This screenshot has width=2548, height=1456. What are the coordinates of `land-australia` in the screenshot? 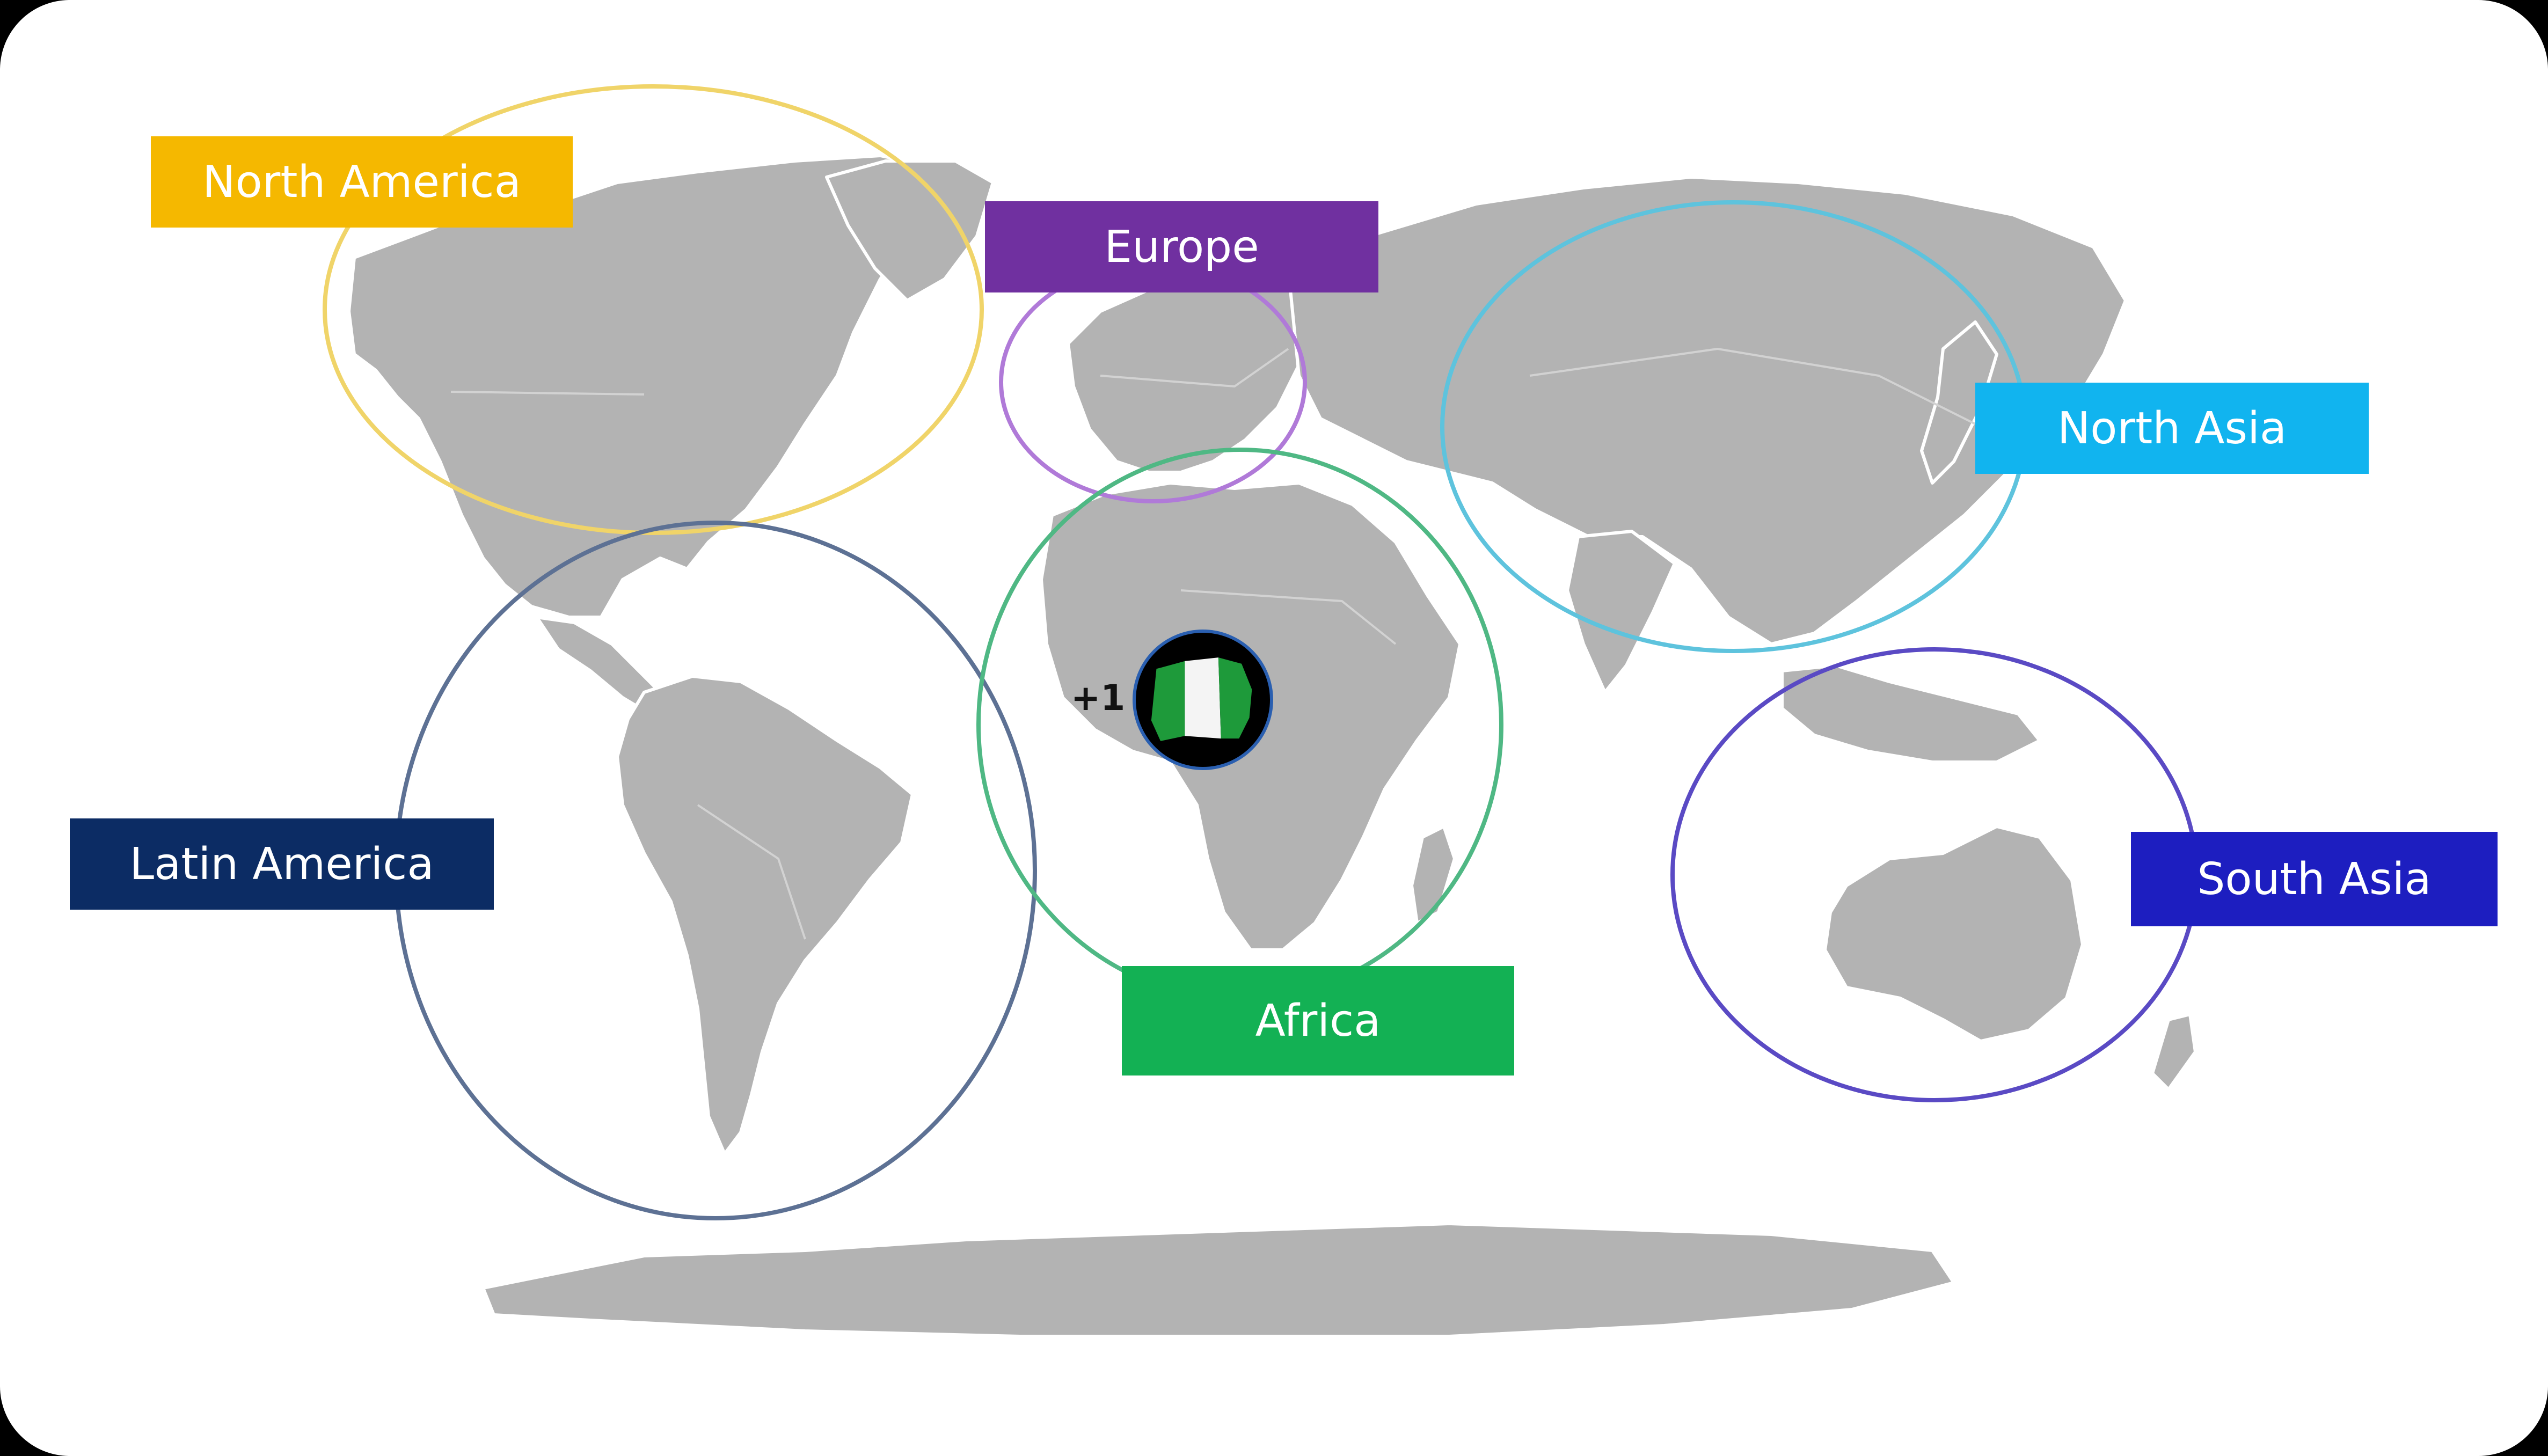 It's located at (1953, 934).